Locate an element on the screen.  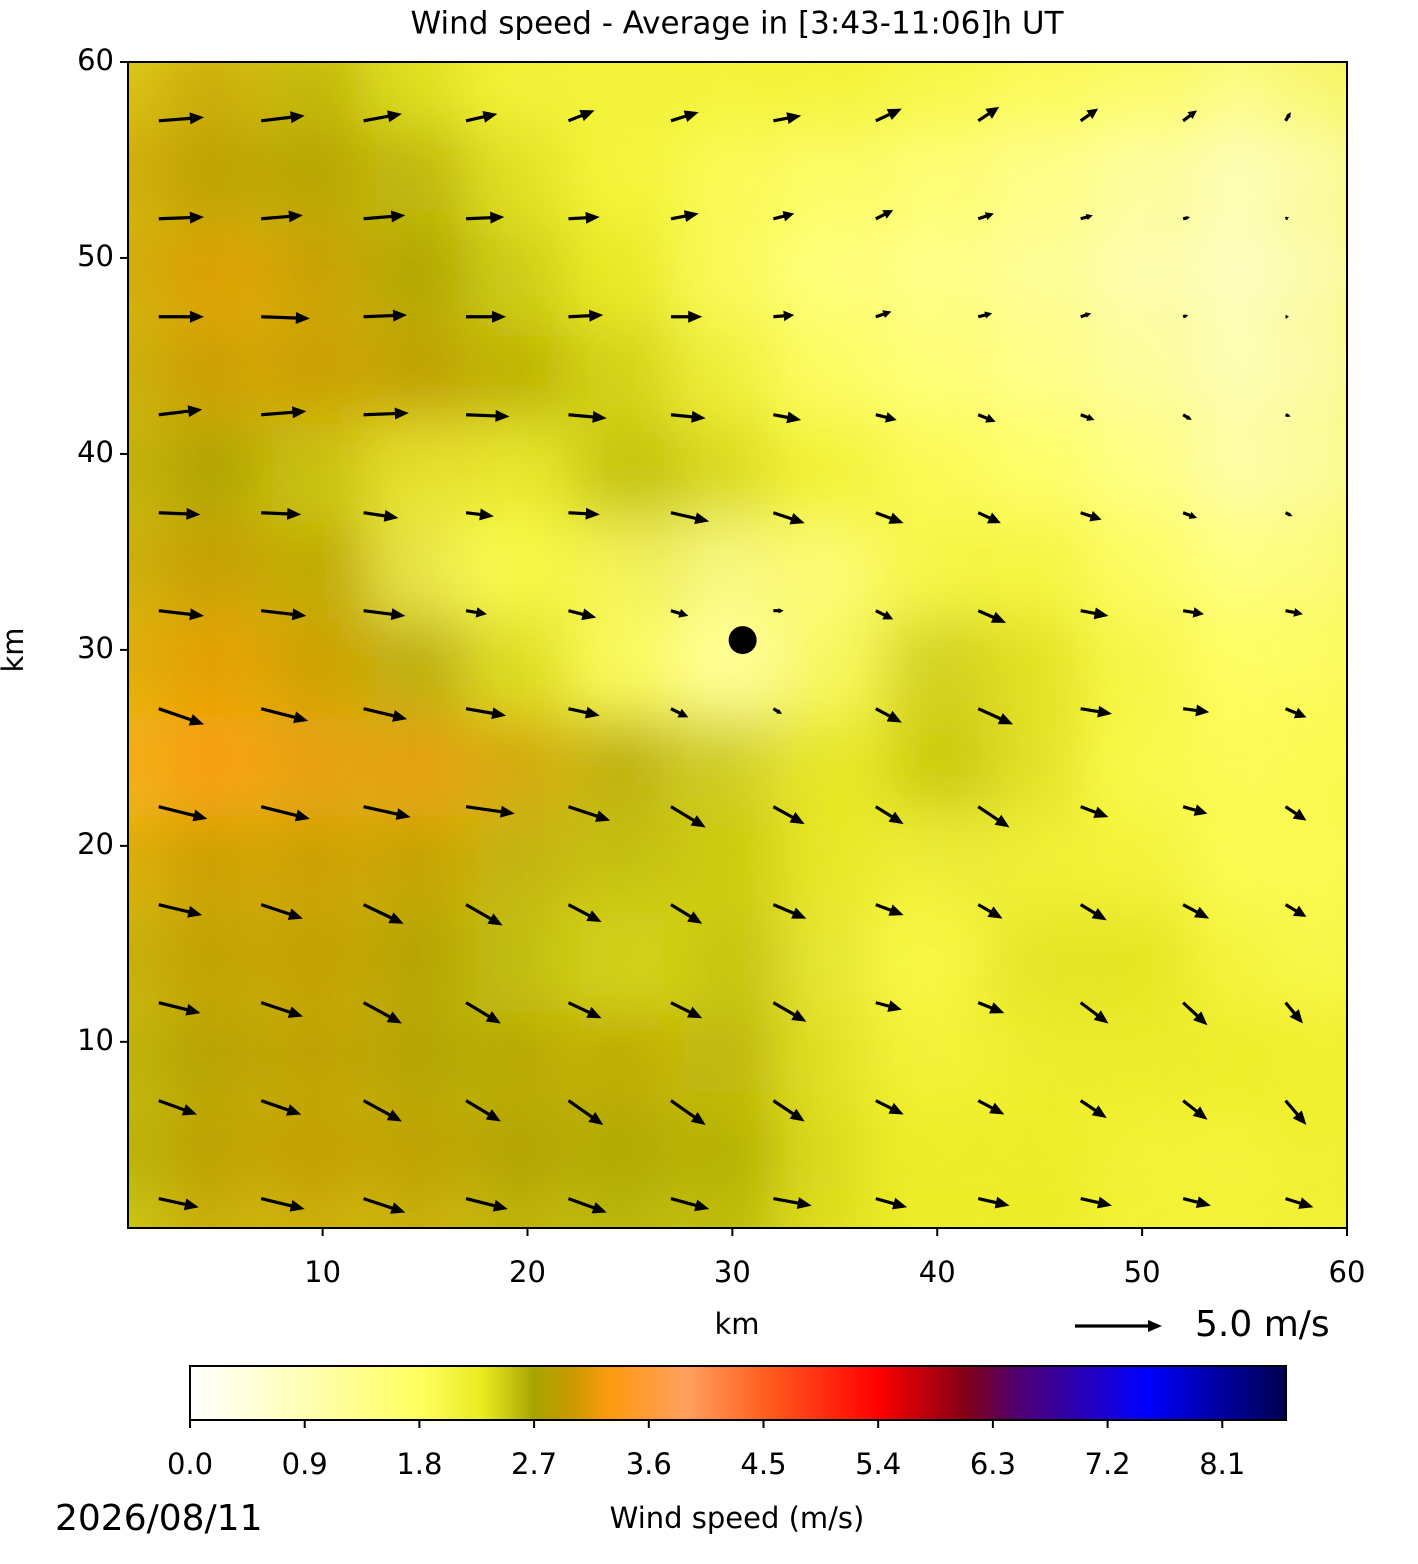
colorbar-tick-label: 7.2 is located at coordinates (1108, 1464).